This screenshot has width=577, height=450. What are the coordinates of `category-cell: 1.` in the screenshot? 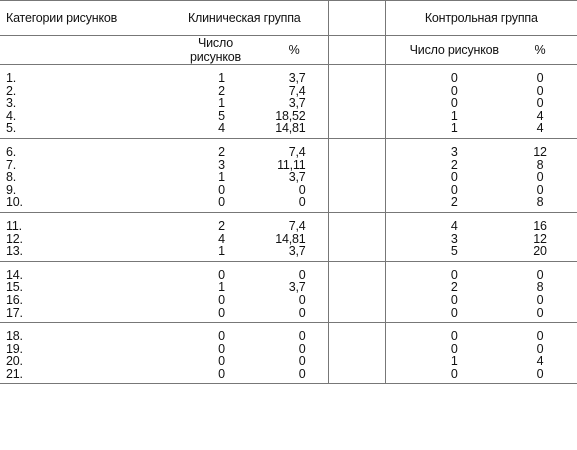 It's located at (11, 78).